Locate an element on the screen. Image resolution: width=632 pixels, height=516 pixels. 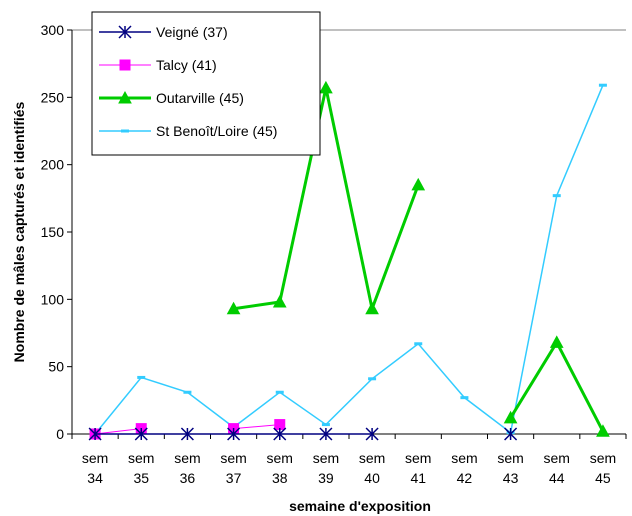
x-tick-label: sem 34 is located at coordinates (95, 468).